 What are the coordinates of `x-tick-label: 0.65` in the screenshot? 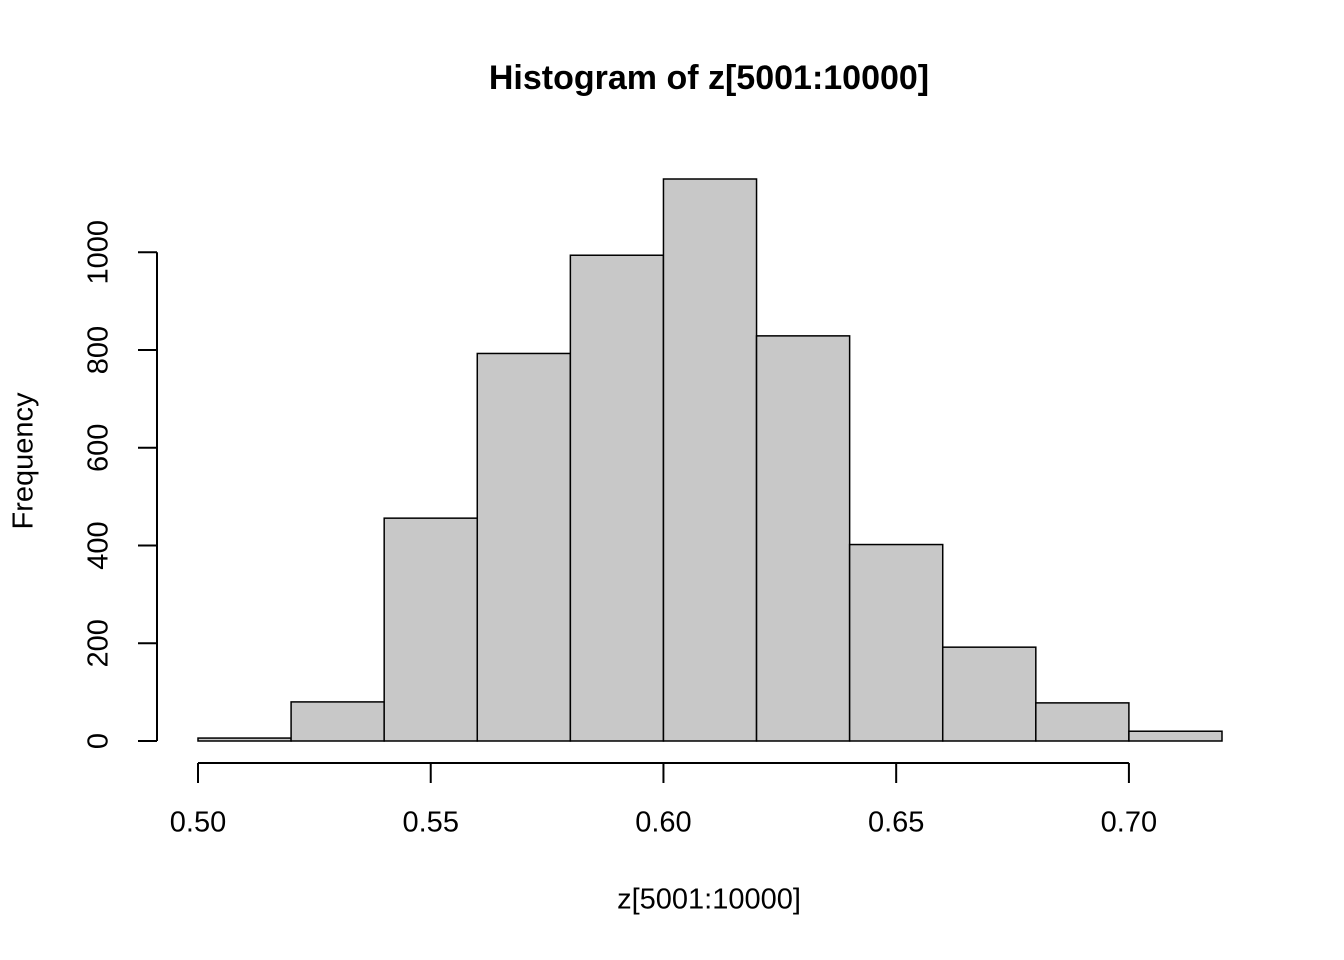 It's located at (896, 823).